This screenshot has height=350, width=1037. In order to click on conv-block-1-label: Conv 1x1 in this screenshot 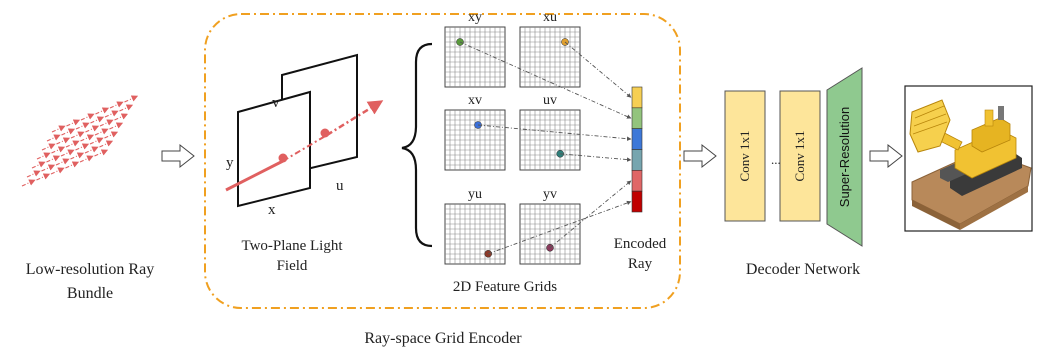, I will do `click(744, 156)`.